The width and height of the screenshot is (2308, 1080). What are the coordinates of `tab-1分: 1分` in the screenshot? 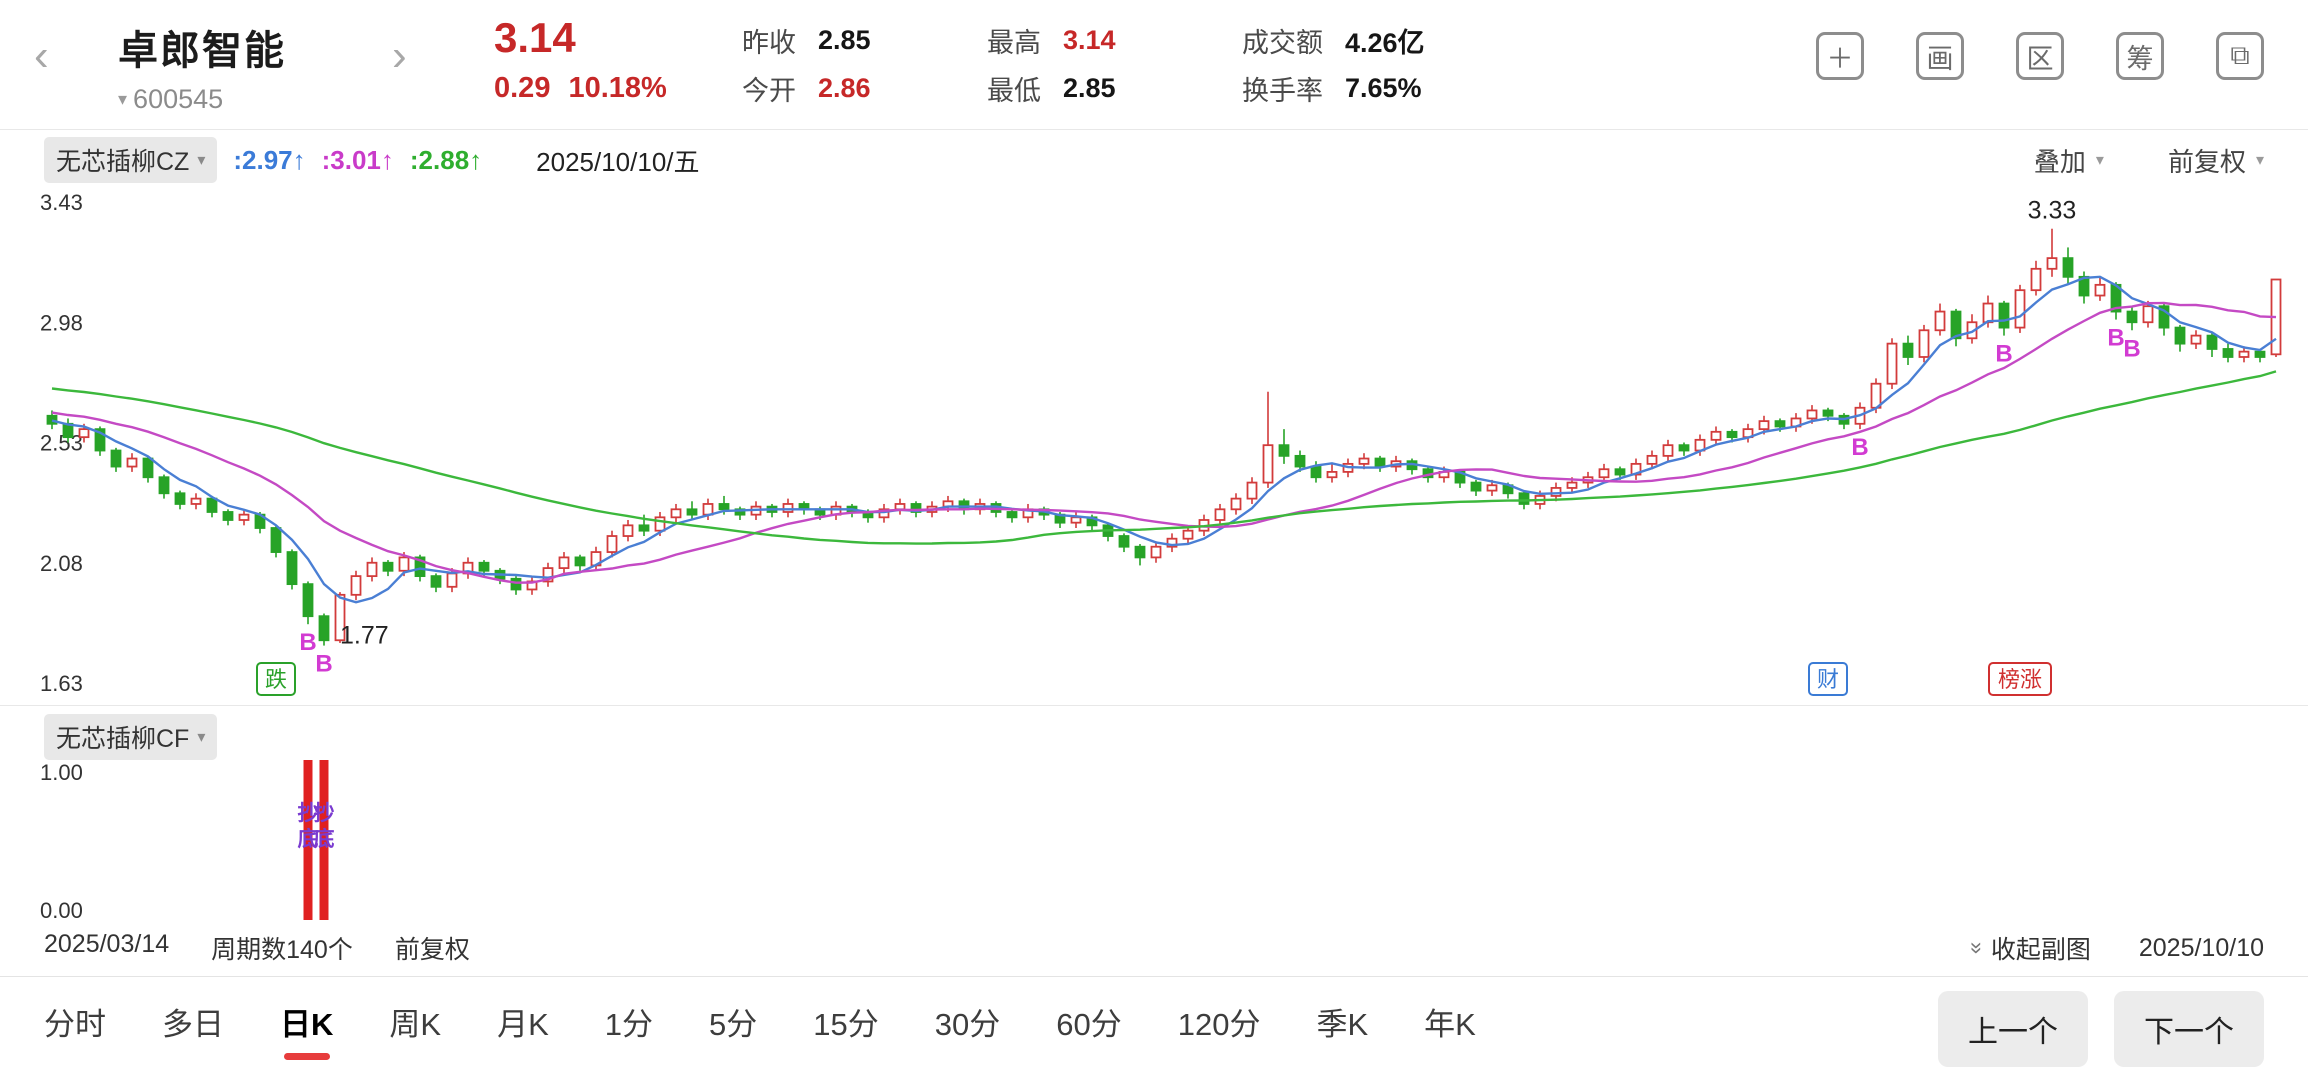 It's located at (629, 1029).